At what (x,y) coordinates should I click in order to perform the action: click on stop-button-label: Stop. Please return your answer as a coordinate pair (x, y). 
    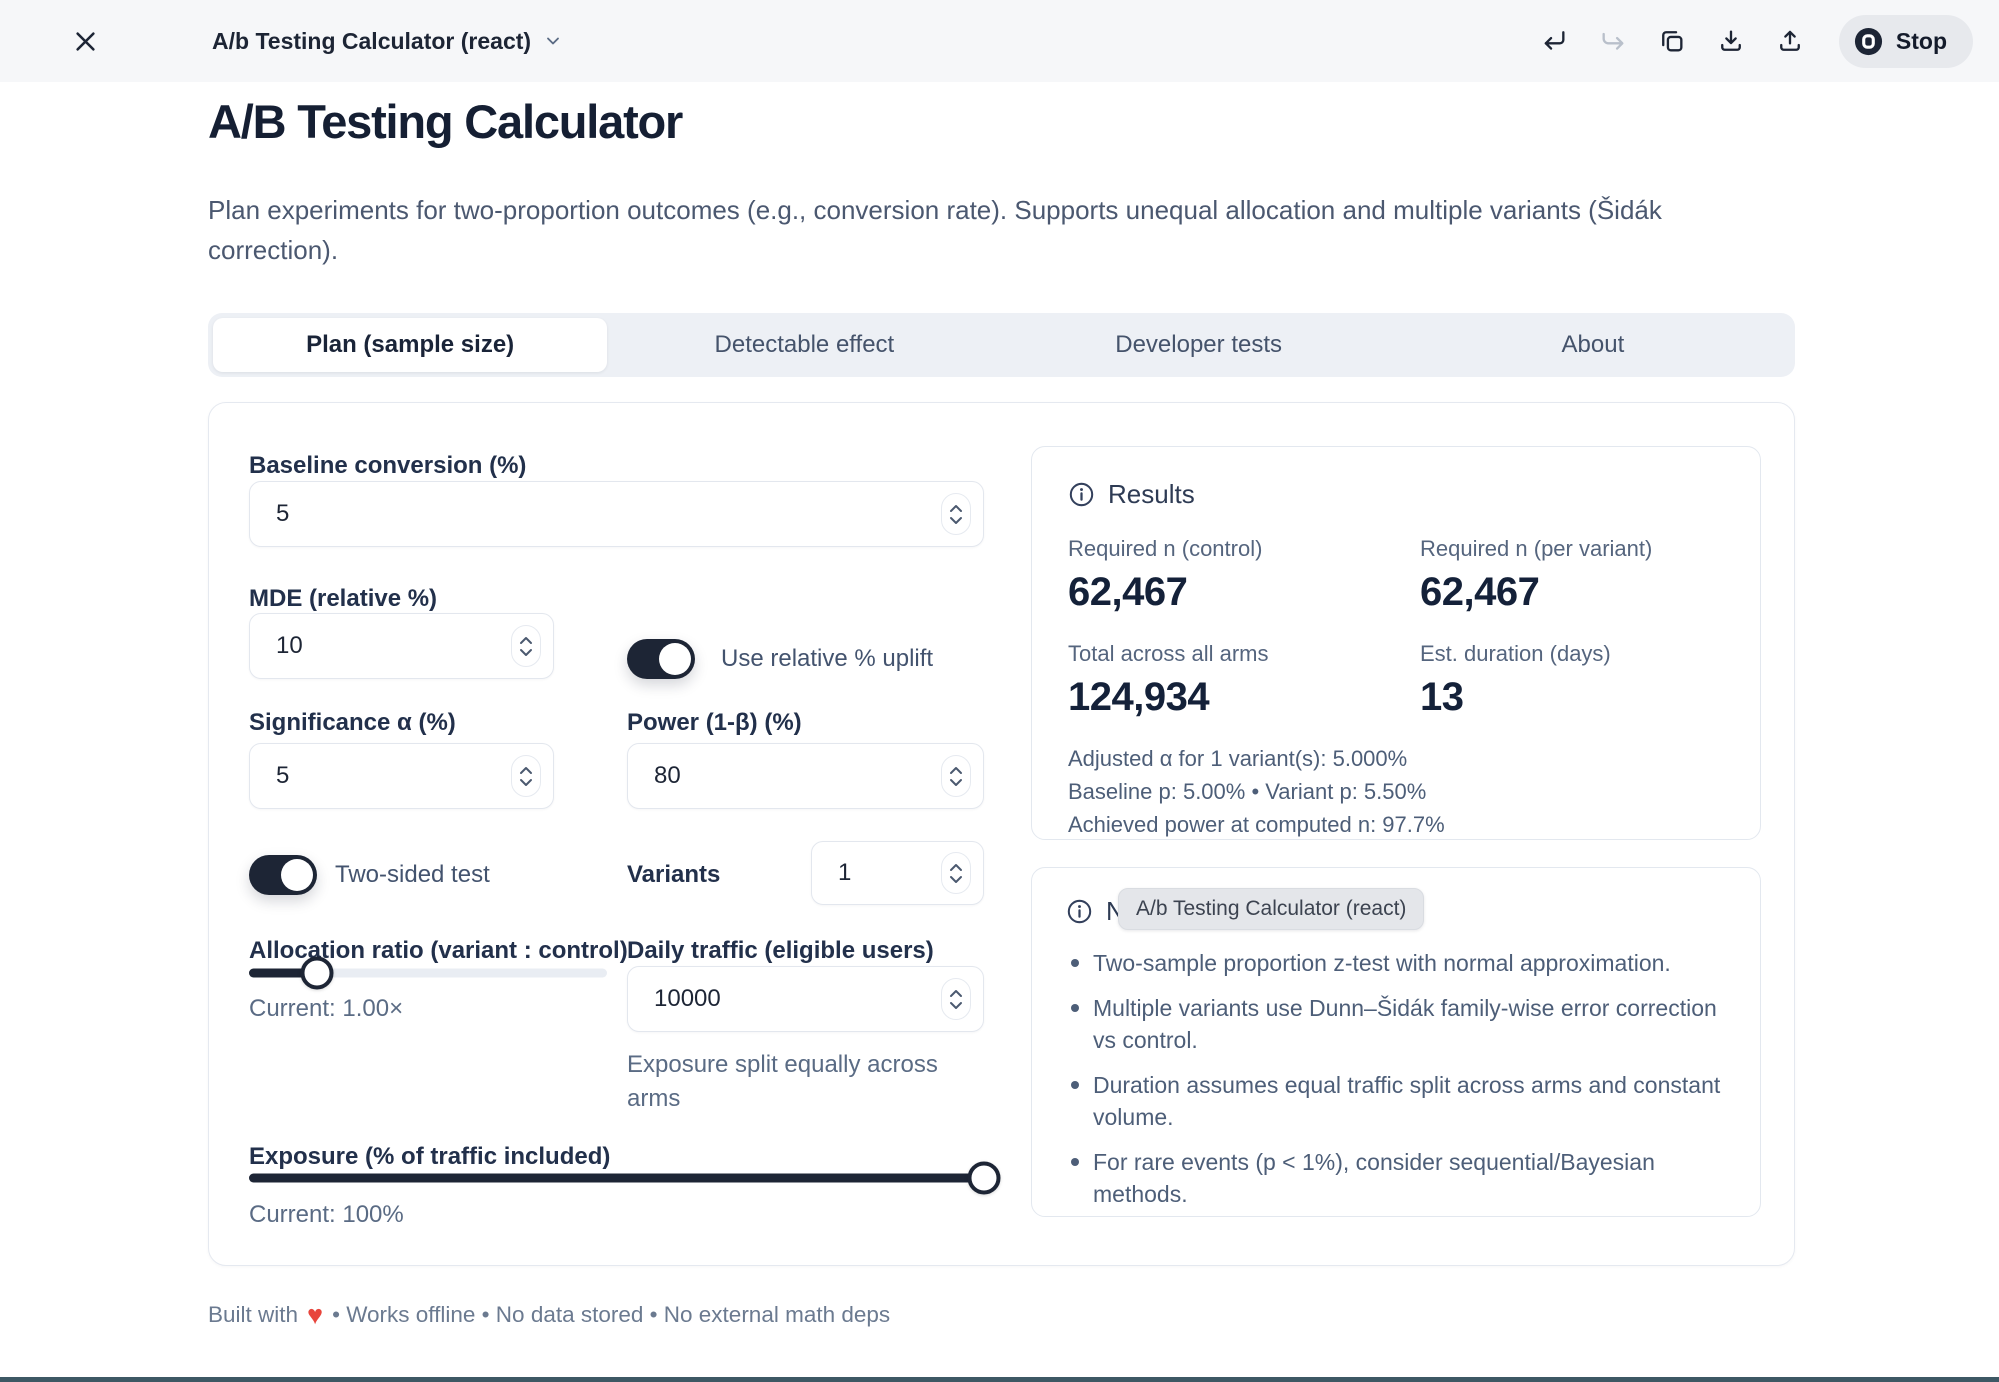
    Looking at the image, I should click on (1921, 40).